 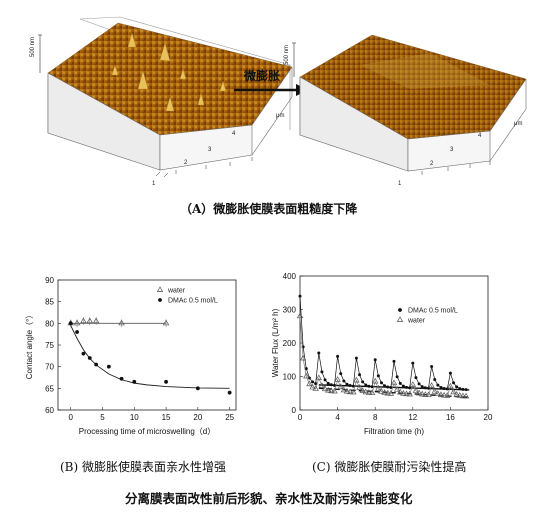 I want to click on afm-right-x-tick-3: 3, so click(x=452, y=150).